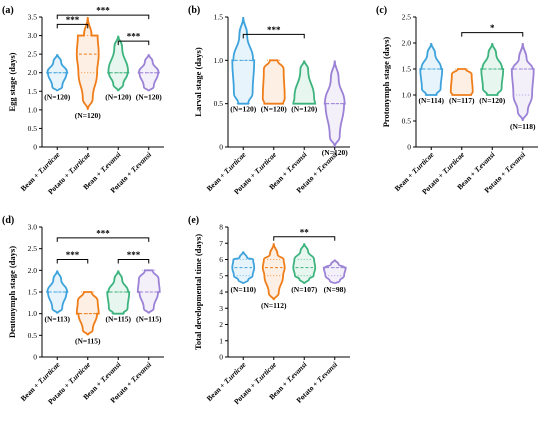 The width and height of the screenshot is (550, 433). I want to click on sample-size-label: (N=107), so click(304, 289).